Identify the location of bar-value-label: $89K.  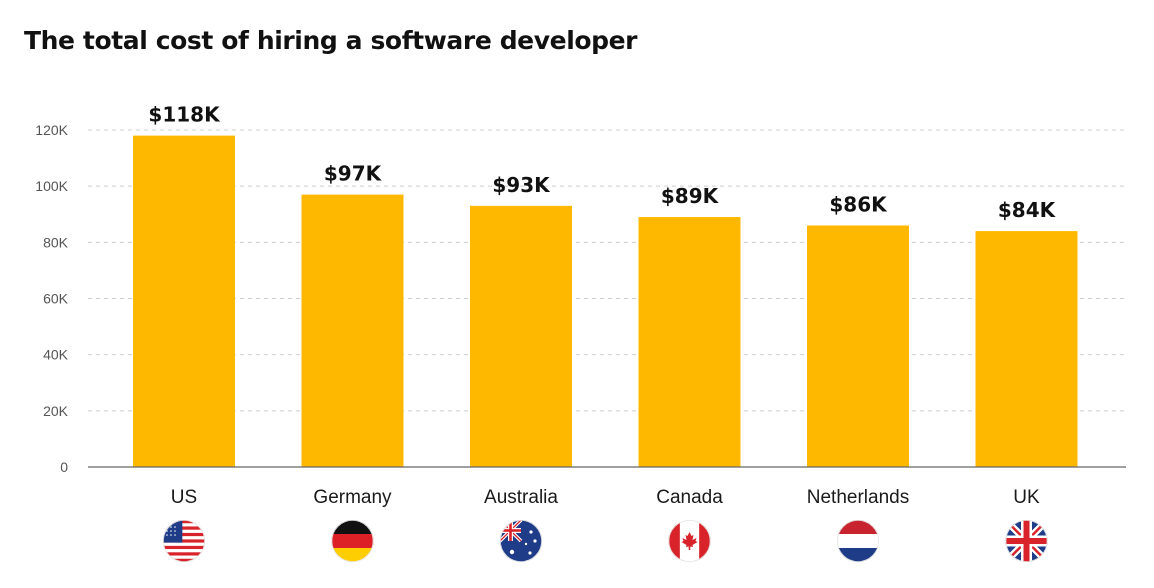
(690, 196).